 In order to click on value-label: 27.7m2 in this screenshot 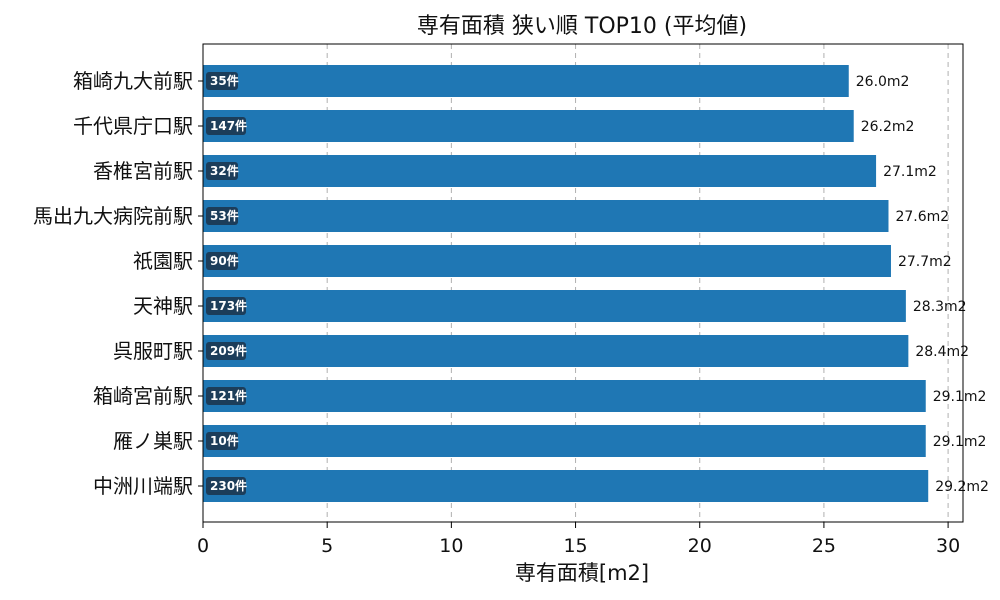, I will do `click(925, 262)`.